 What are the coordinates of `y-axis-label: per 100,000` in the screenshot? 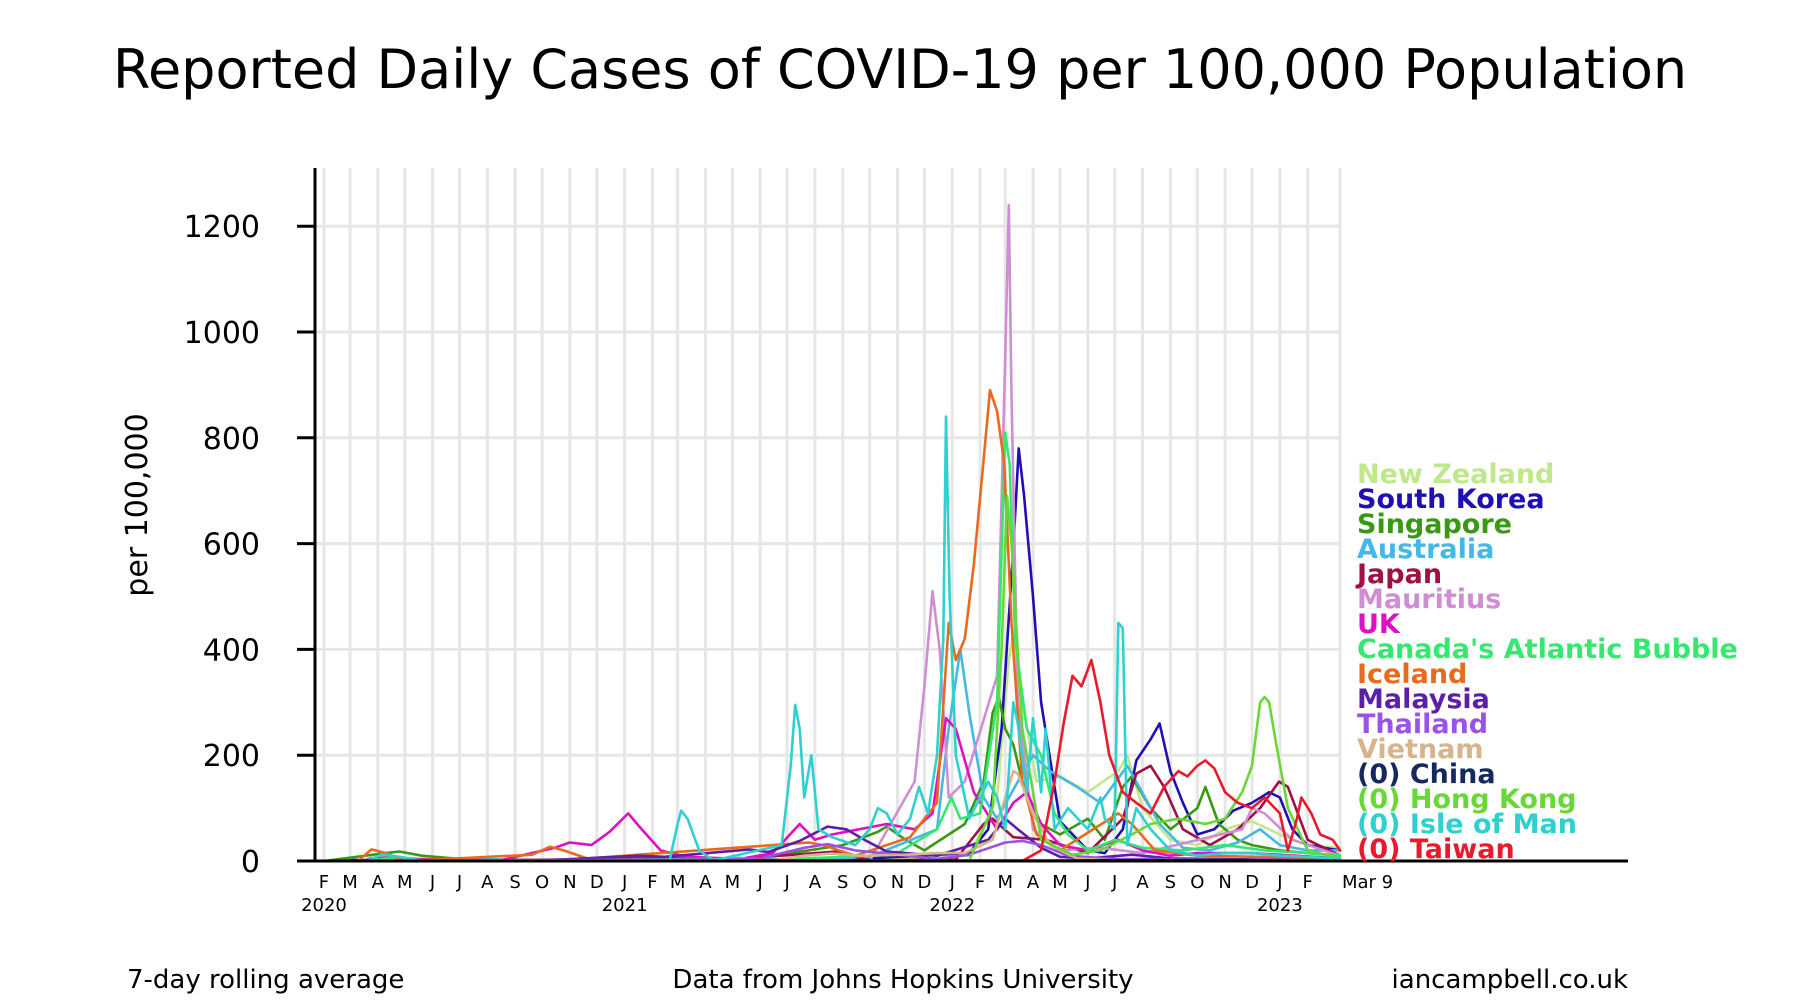 It's located at (137, 504).